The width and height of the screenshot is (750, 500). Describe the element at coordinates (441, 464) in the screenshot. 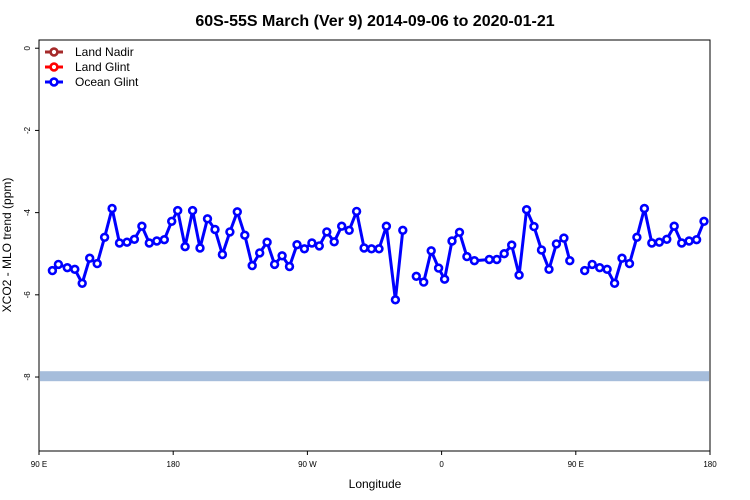

I see `x-tick-label: 0` at that location.